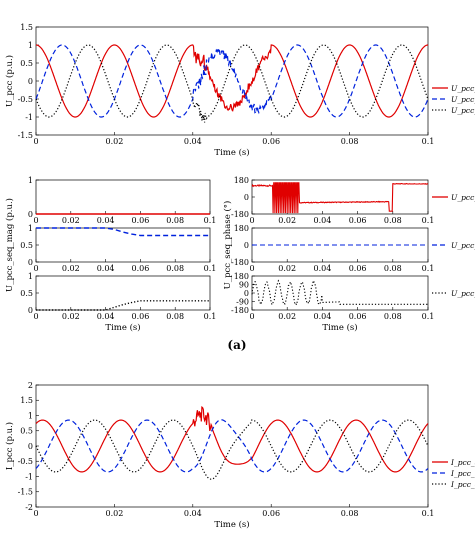  I want to click on phase-panel-1-xtick: 0, so click(251, 268).